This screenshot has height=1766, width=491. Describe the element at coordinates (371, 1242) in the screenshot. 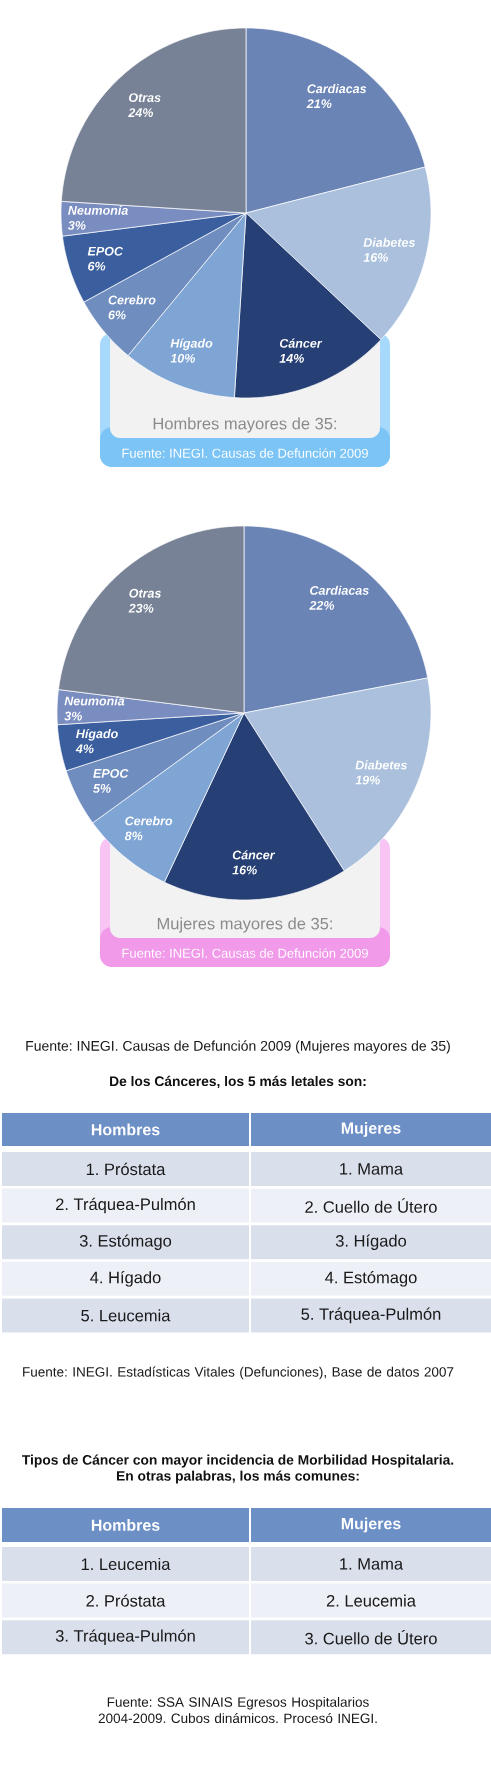

I see `text: 3. Hígado` at that location.